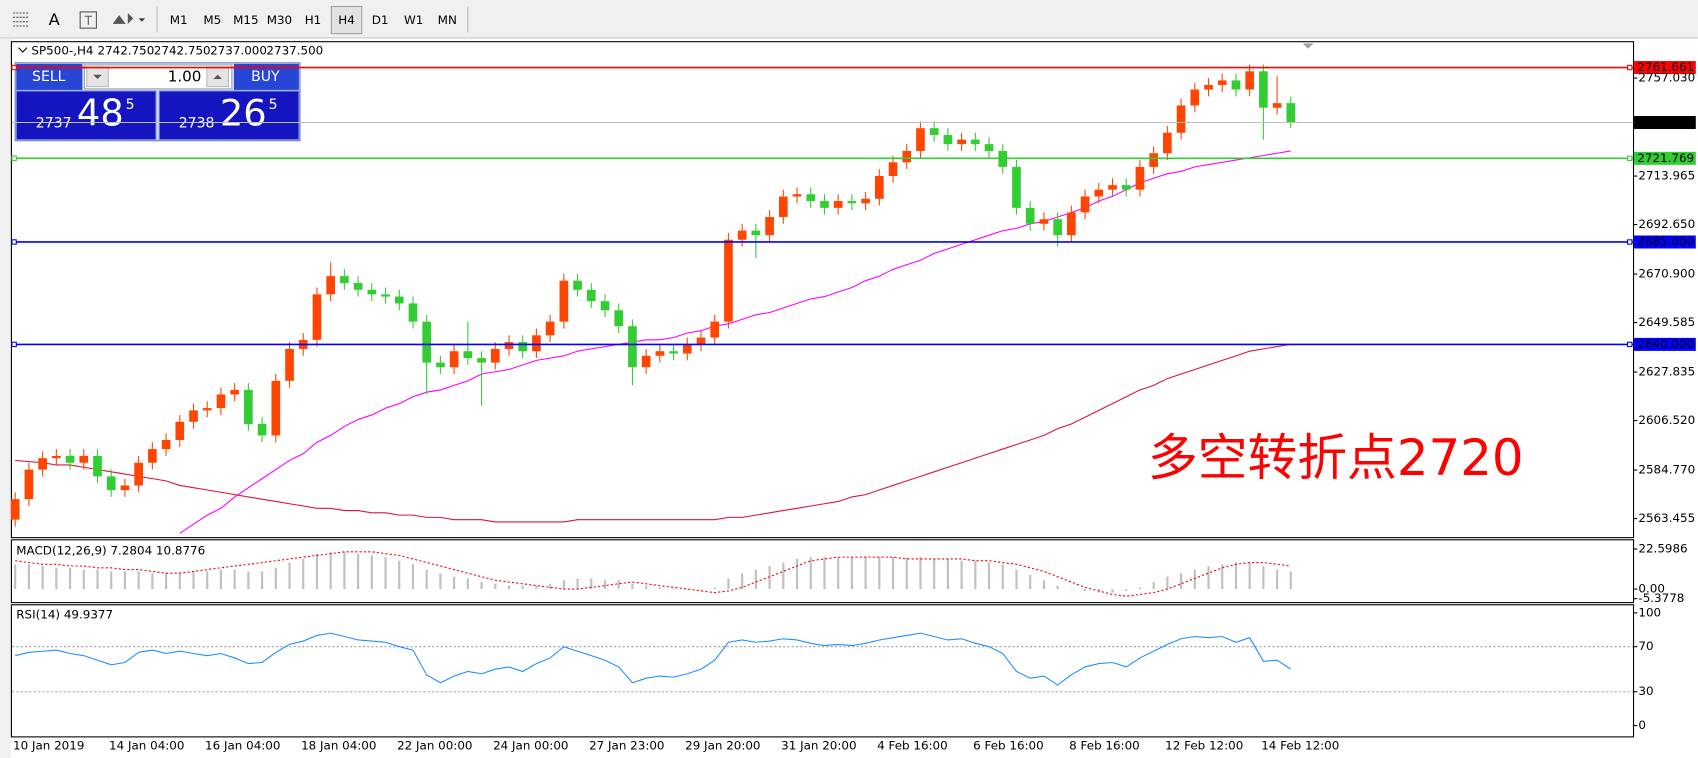 Image resolution: width=1698 pixels, height=758 pixels. Describe the element at coordinates (1651, 589) in the screenshot. I see `y-tick-label: 0.00` at that location.